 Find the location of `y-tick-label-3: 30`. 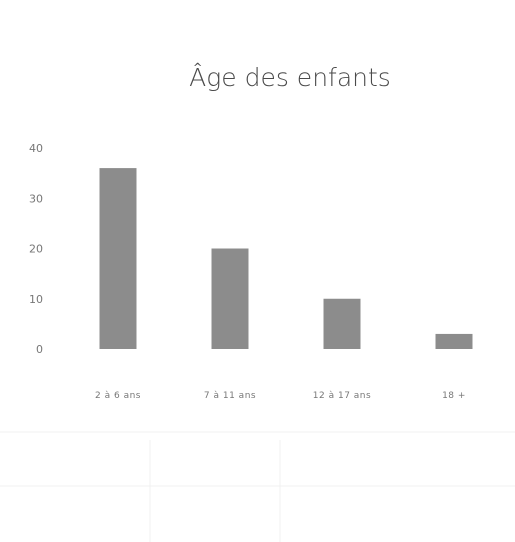

y-tick-label-3: 30 is located at coordinates (36, 198).